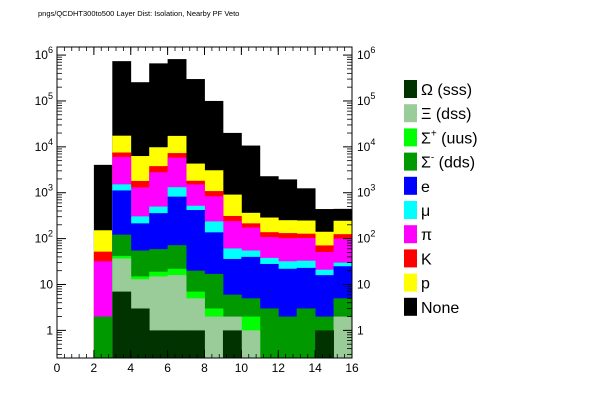  I want to click on y-tick-label-right: 10⁴, so click(366, 145).